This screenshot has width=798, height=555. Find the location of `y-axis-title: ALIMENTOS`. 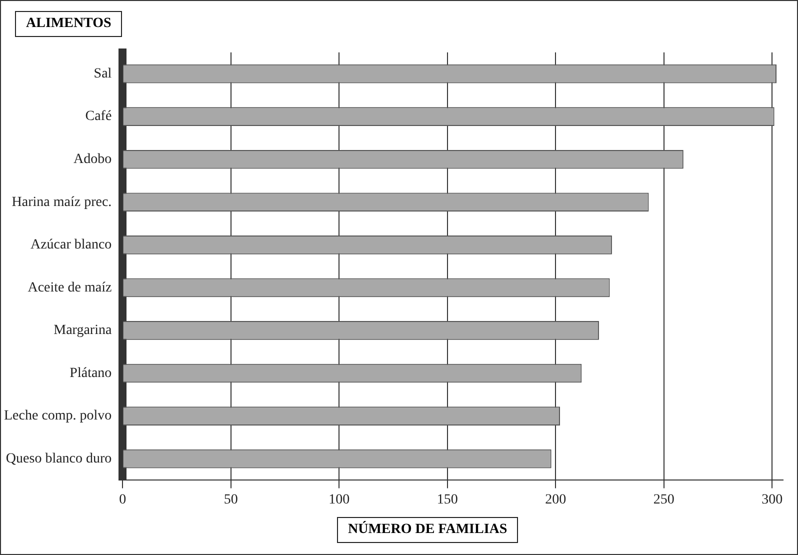

y-axis-title: ALIMENTOS is located at coordinates (68, 24).